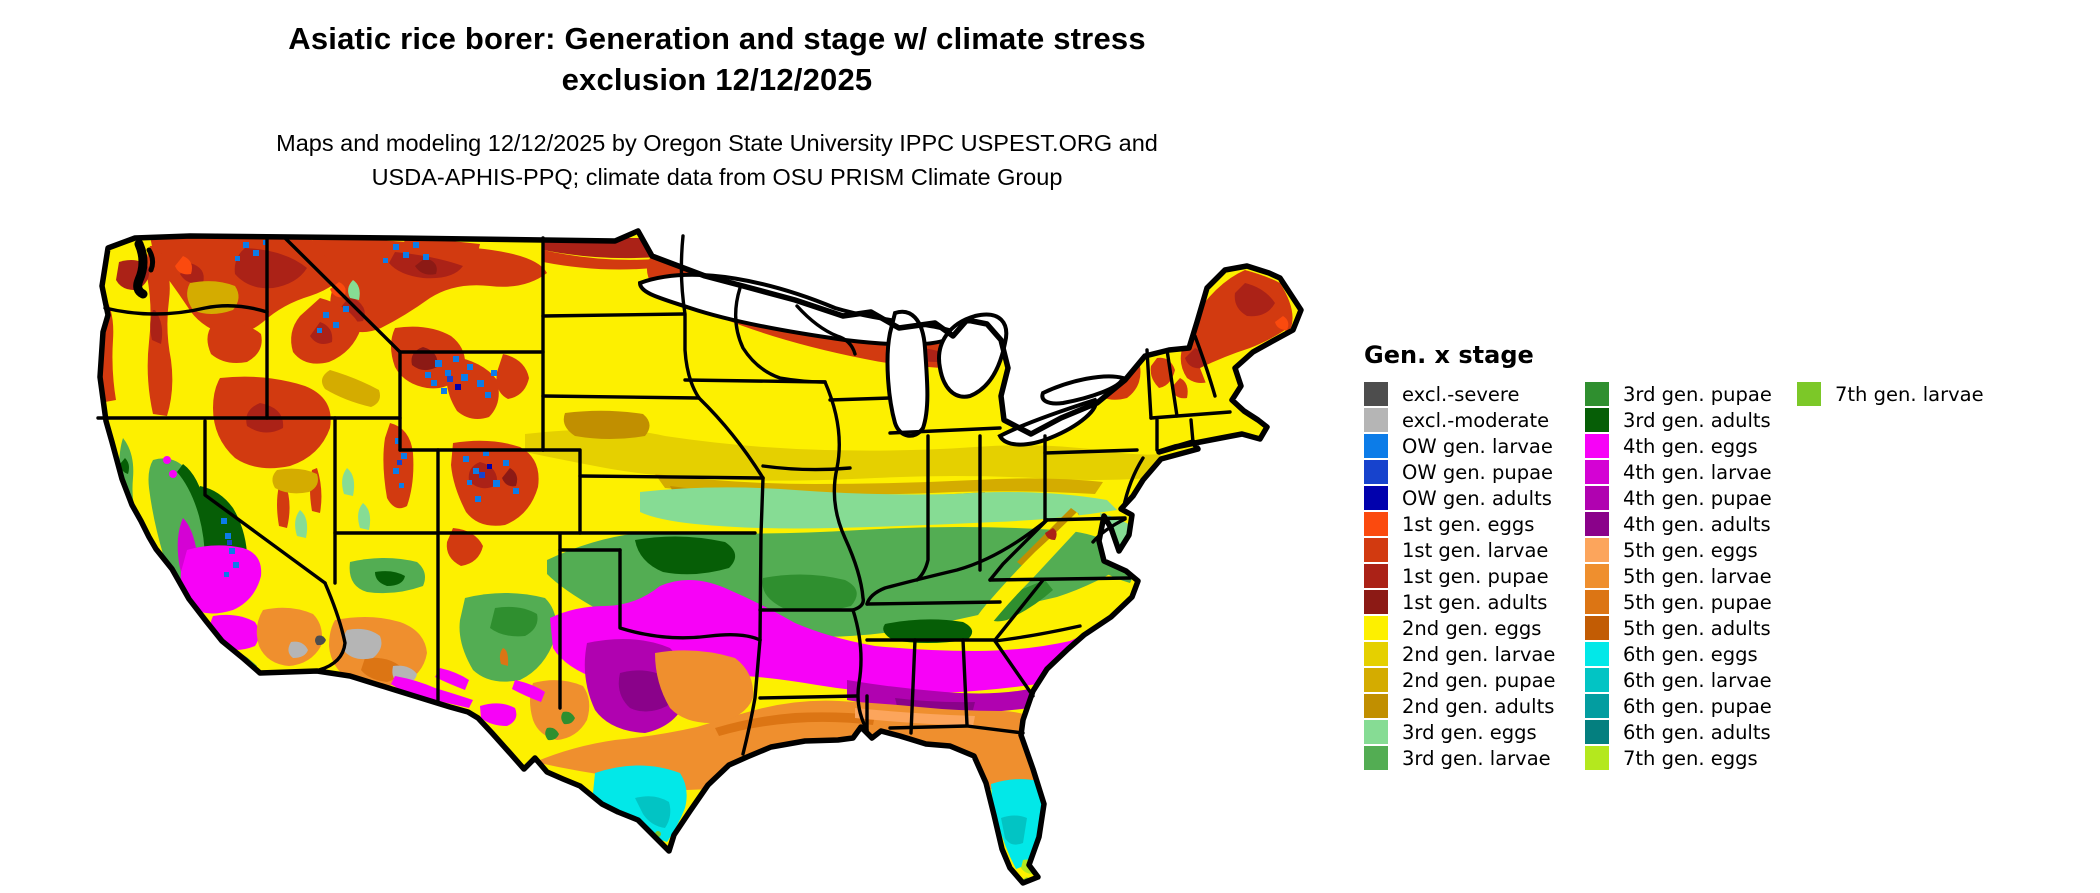 This screenshot has height=893, width=2100. I want to click on legend-item: 5th gen. larvae, so click(1691, 576).